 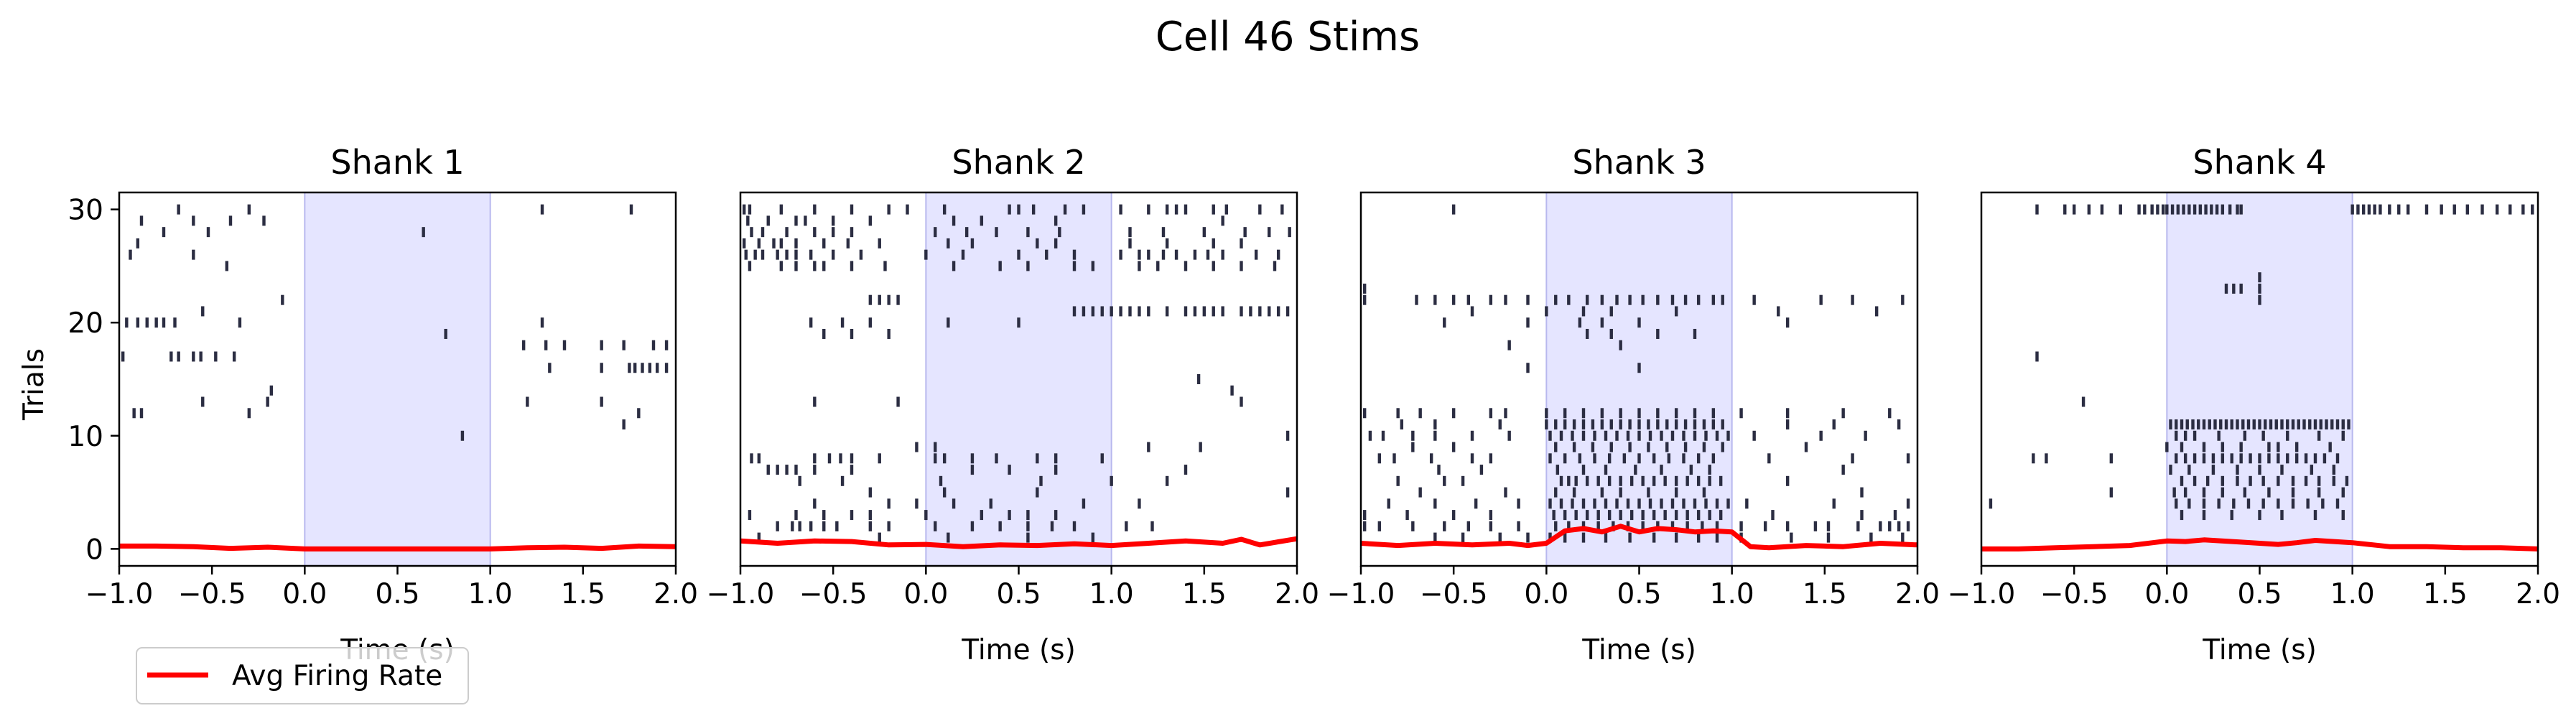 I want to click on y-axis-label: Trials, so click(x=34, y=384).